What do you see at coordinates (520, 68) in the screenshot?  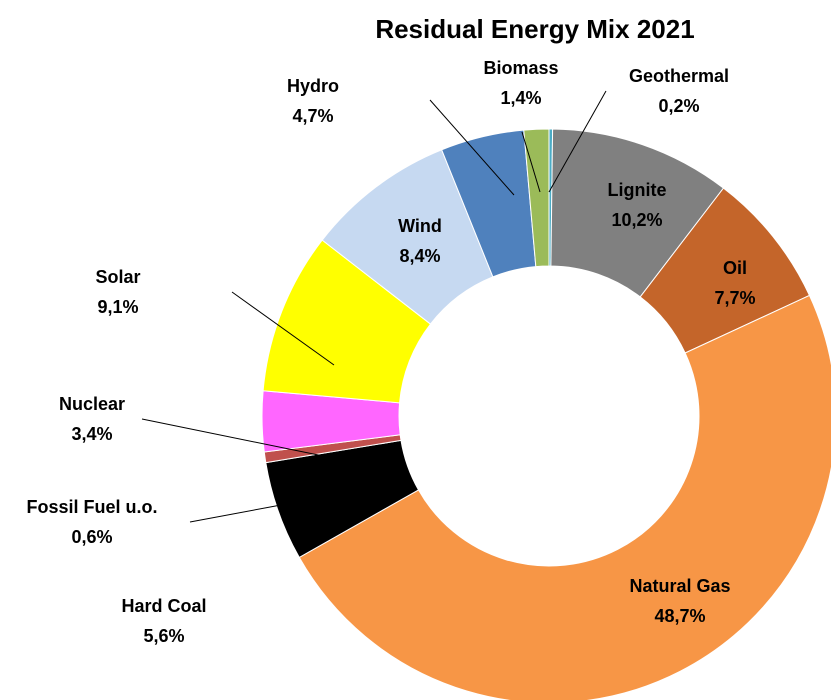 I see `slice-name-biomass: Biomass` at bounding box center [520, 68].